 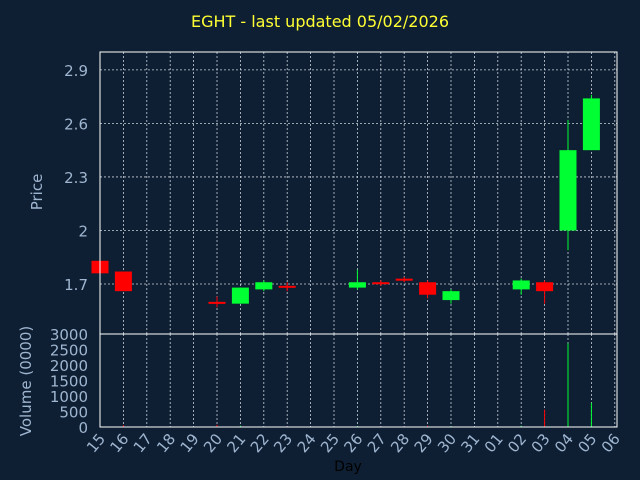 I want to click on x-tick-label: 25, so click(x=330, y=443).